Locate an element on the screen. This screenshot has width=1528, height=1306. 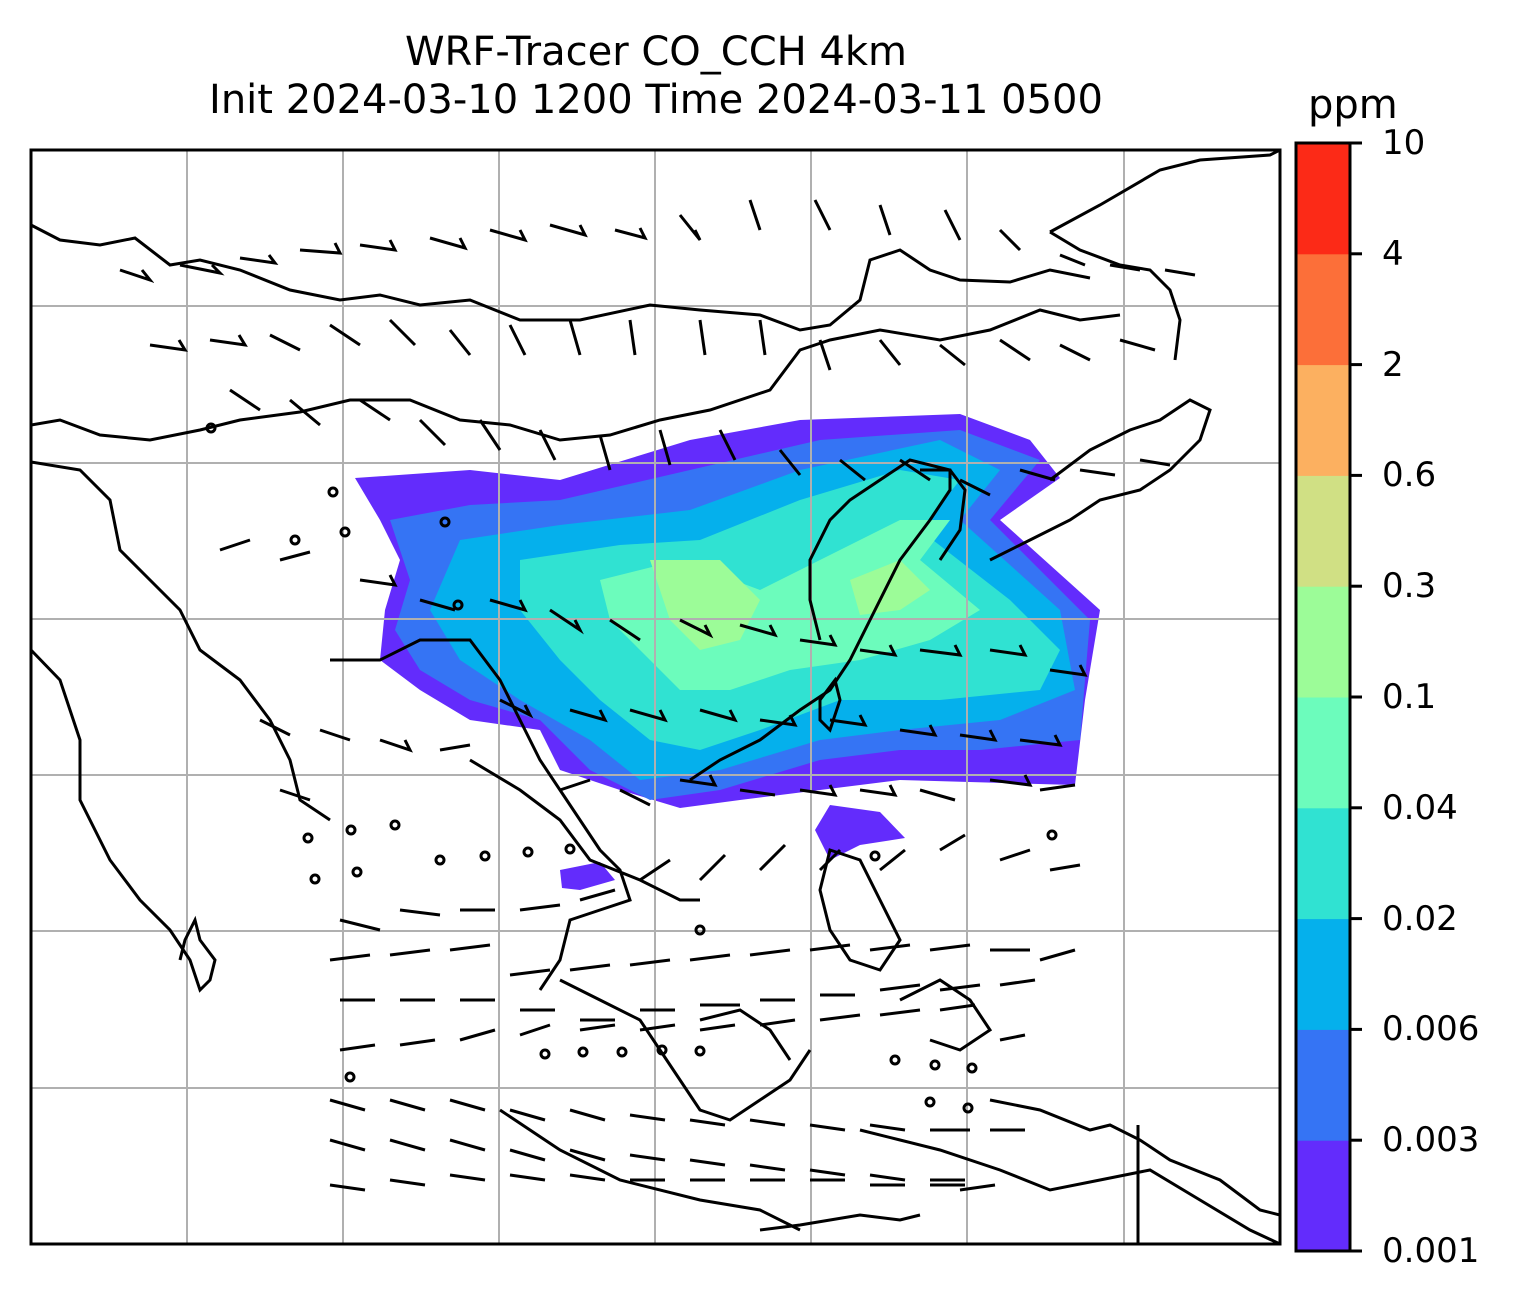
colorbar-tick-label: 0.3 is located at coordinates (1409, 586).